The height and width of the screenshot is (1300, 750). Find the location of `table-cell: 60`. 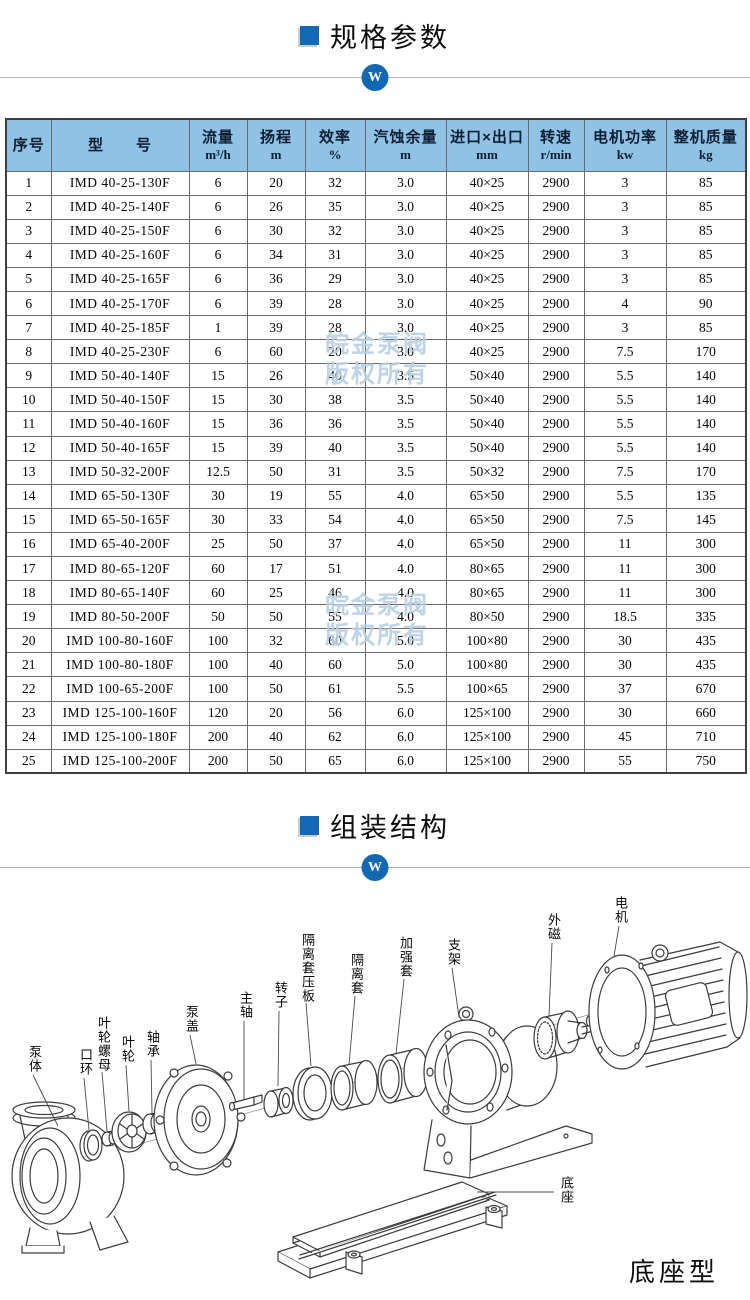

table-cell: 60 is located at coordinates (276, 352).